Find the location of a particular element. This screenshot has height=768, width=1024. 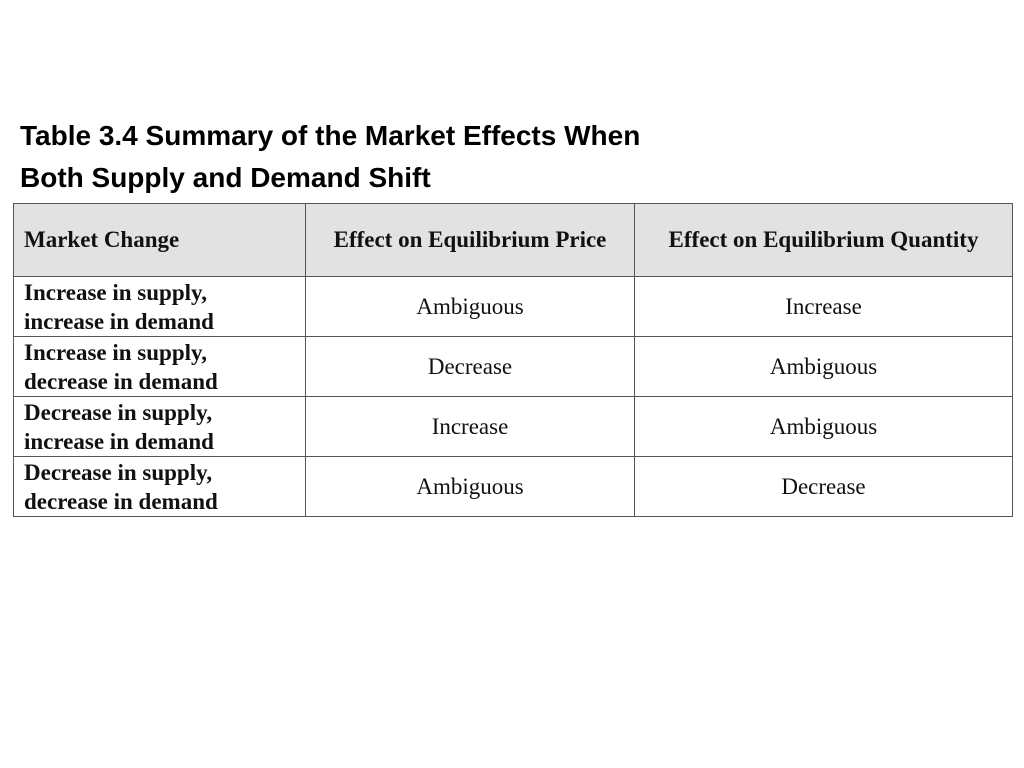

header-market-change: Market Change is located at coordinates (159, 240).